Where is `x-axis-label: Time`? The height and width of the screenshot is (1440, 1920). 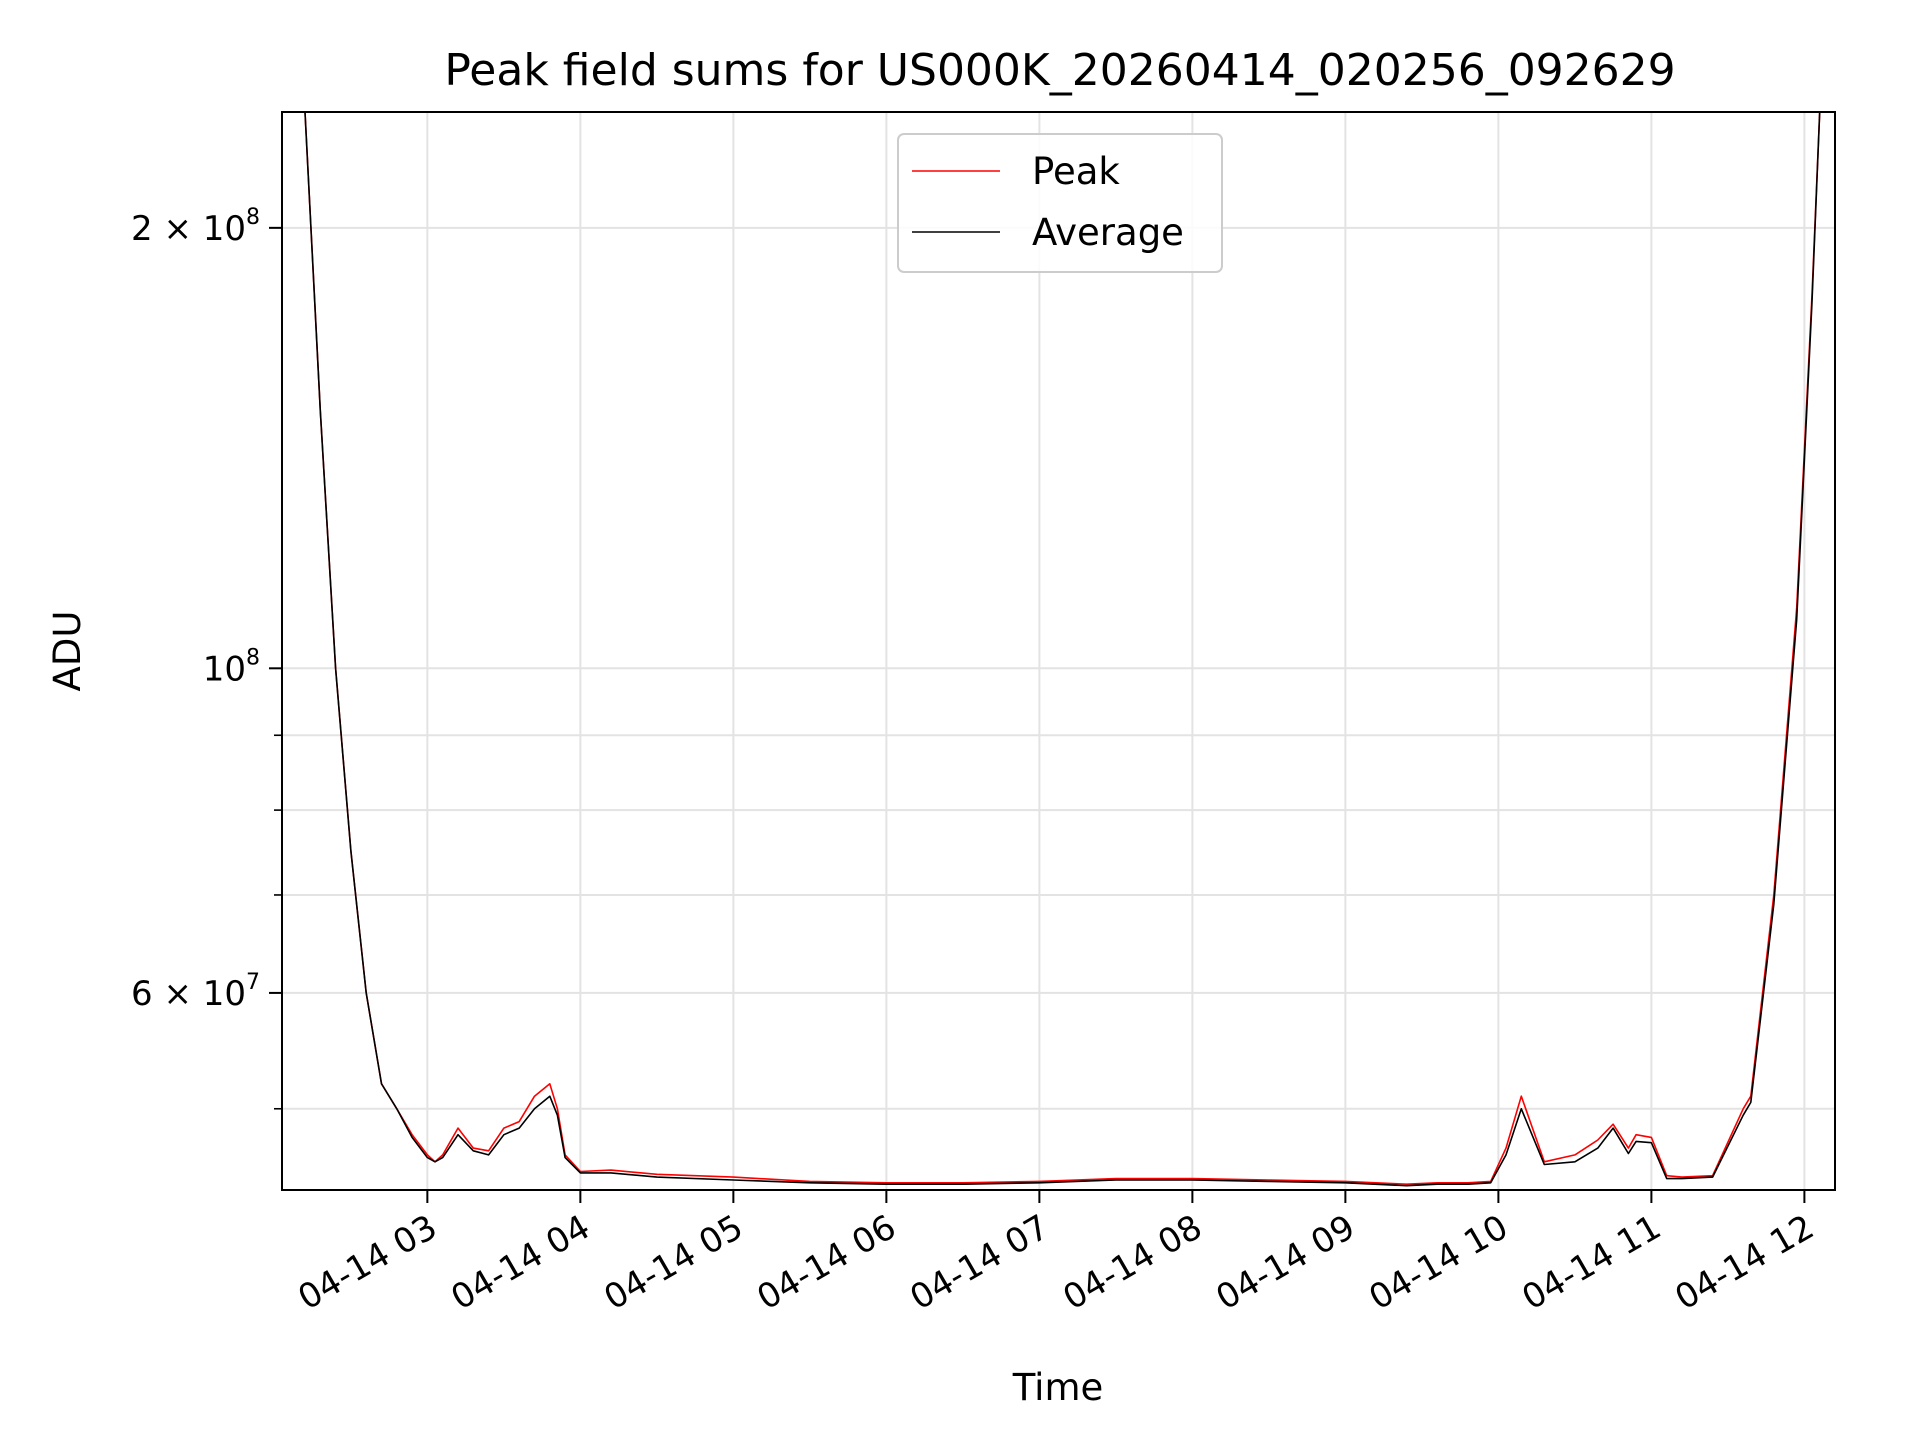
x-axis-label: Time is located at coordinates (1058, 1387).